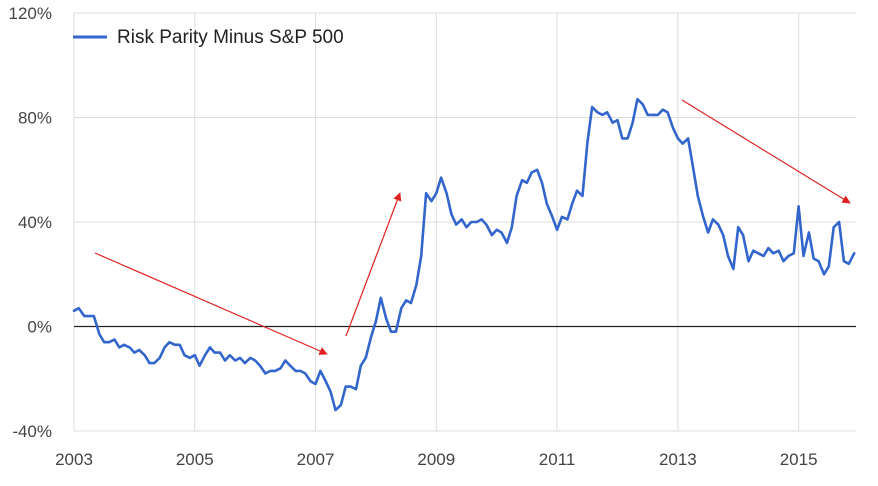 The width and height of the screenshot is (878, 486). I want to click on x-axis-tick-labels: 2003 2005 2007 2009 2011 2013 2015, so click(436, 459).